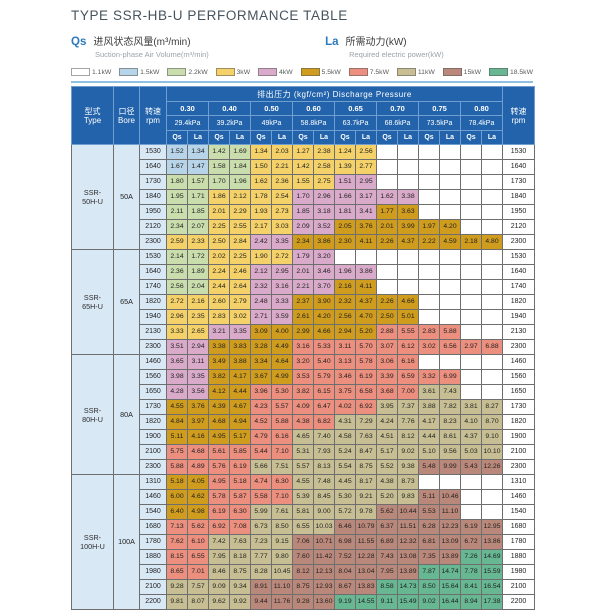  Describe the element at coordinates (177, 452) in the screenshot. I see `qs-value-cell: 5.75` at that location.